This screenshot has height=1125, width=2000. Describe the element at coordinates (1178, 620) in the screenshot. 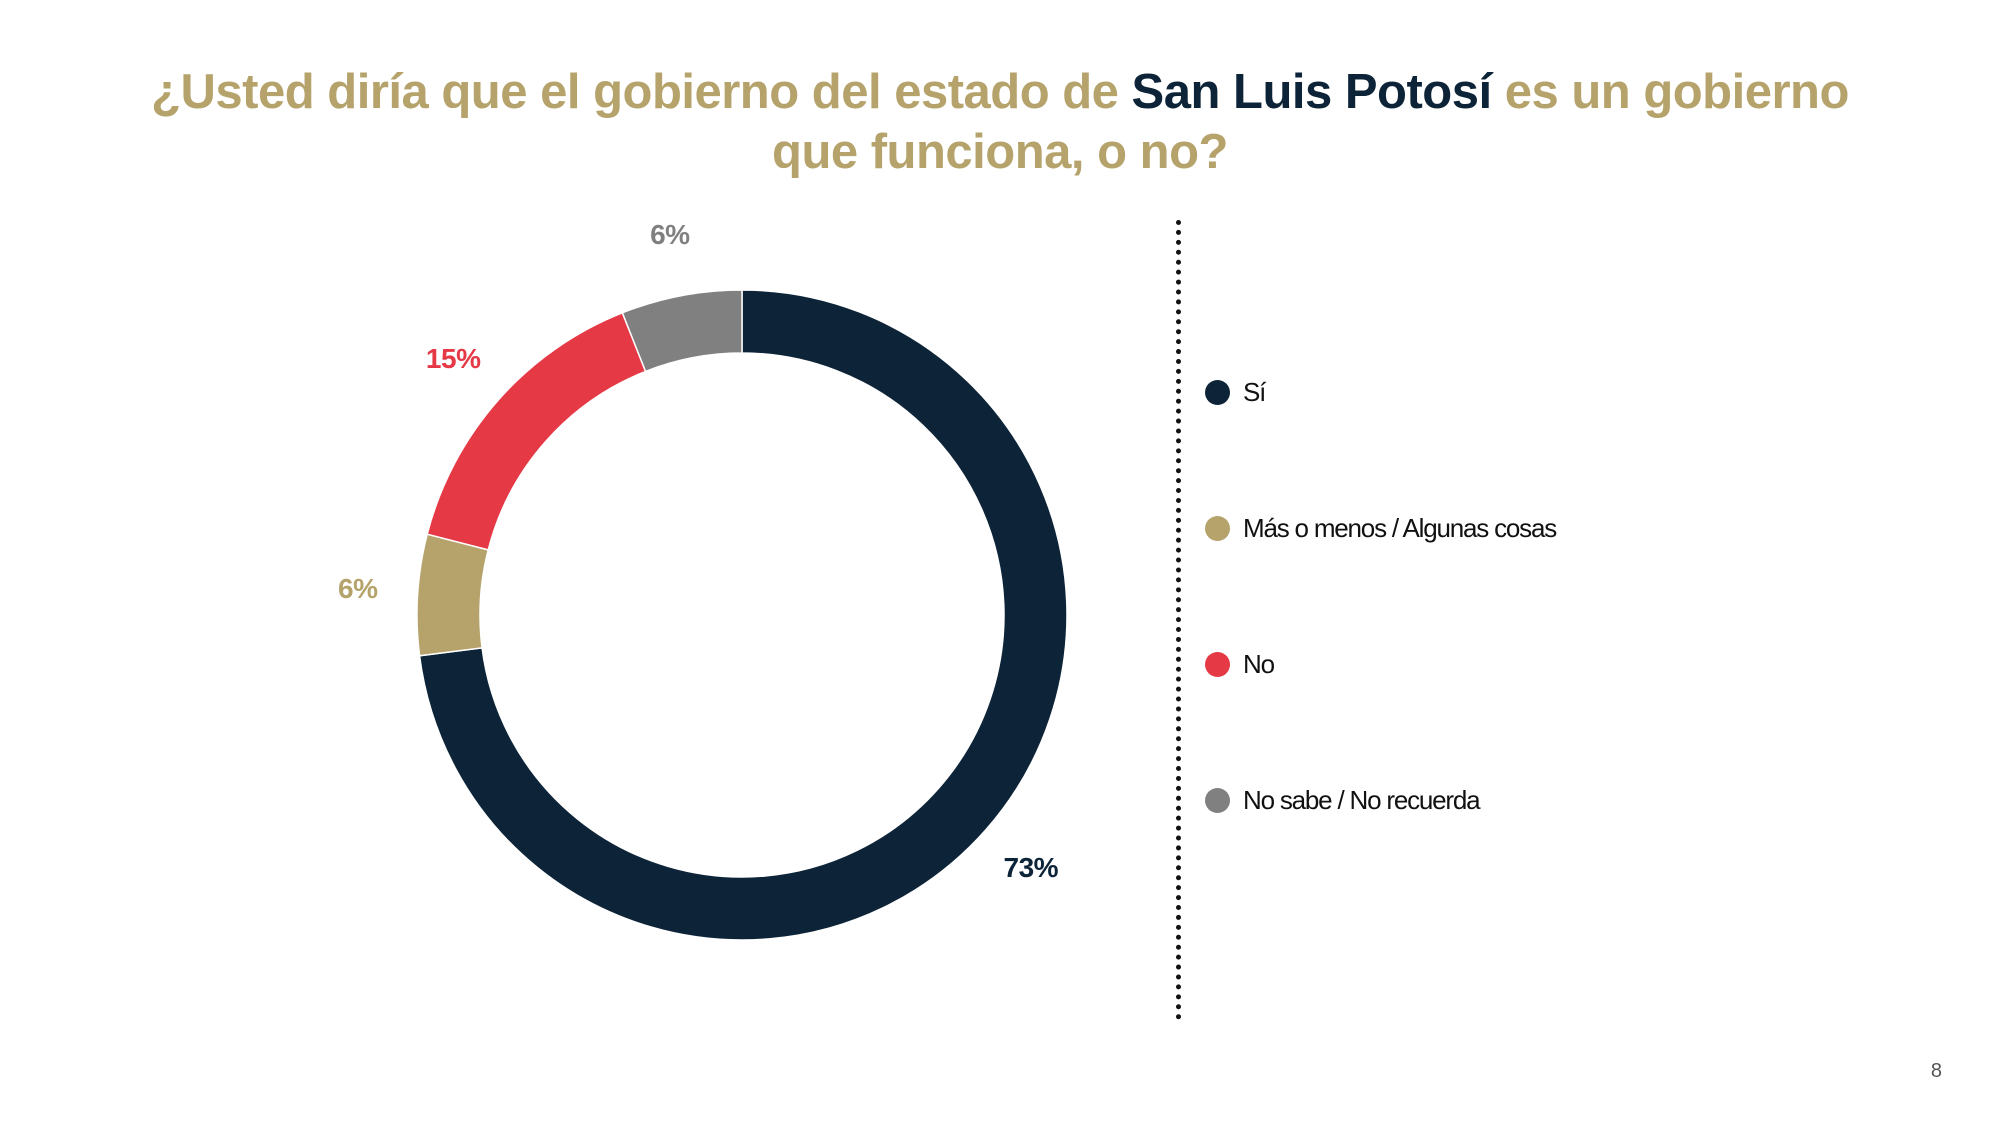

I see `dotted-divider` at that location.